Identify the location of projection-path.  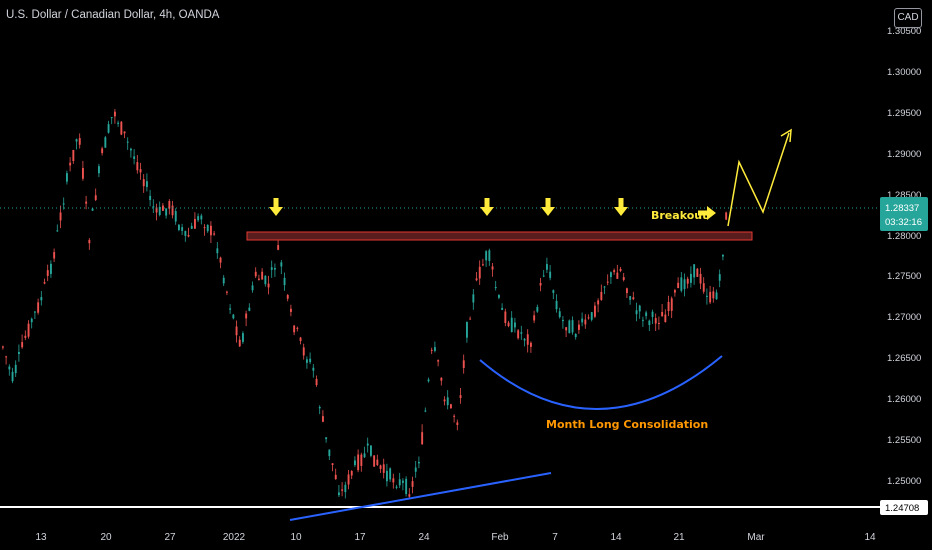
(758, 179).